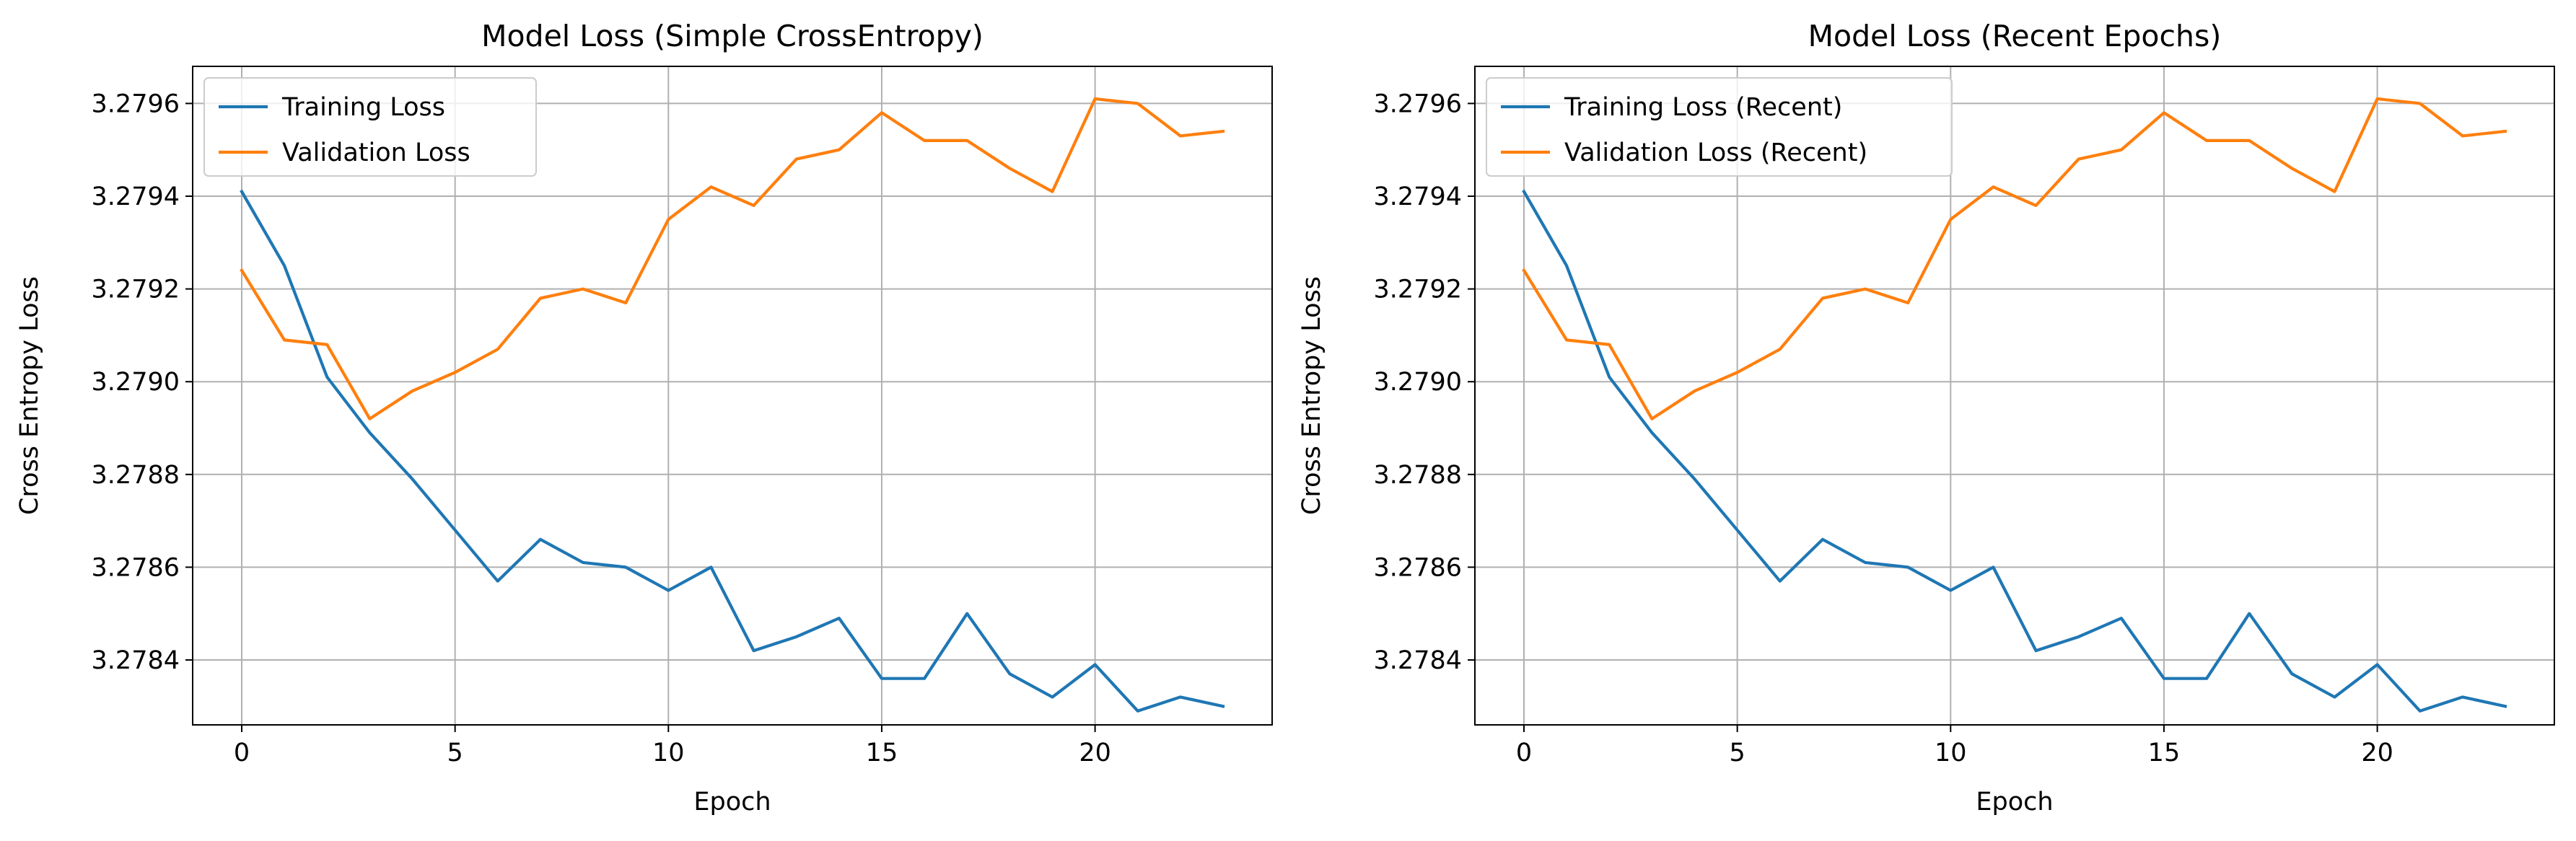 Image resolution: width=2576 pixels, height=841 pixels. I want to click on legend-entry-label: Validation Loss (Recent), so click(1716, 152).